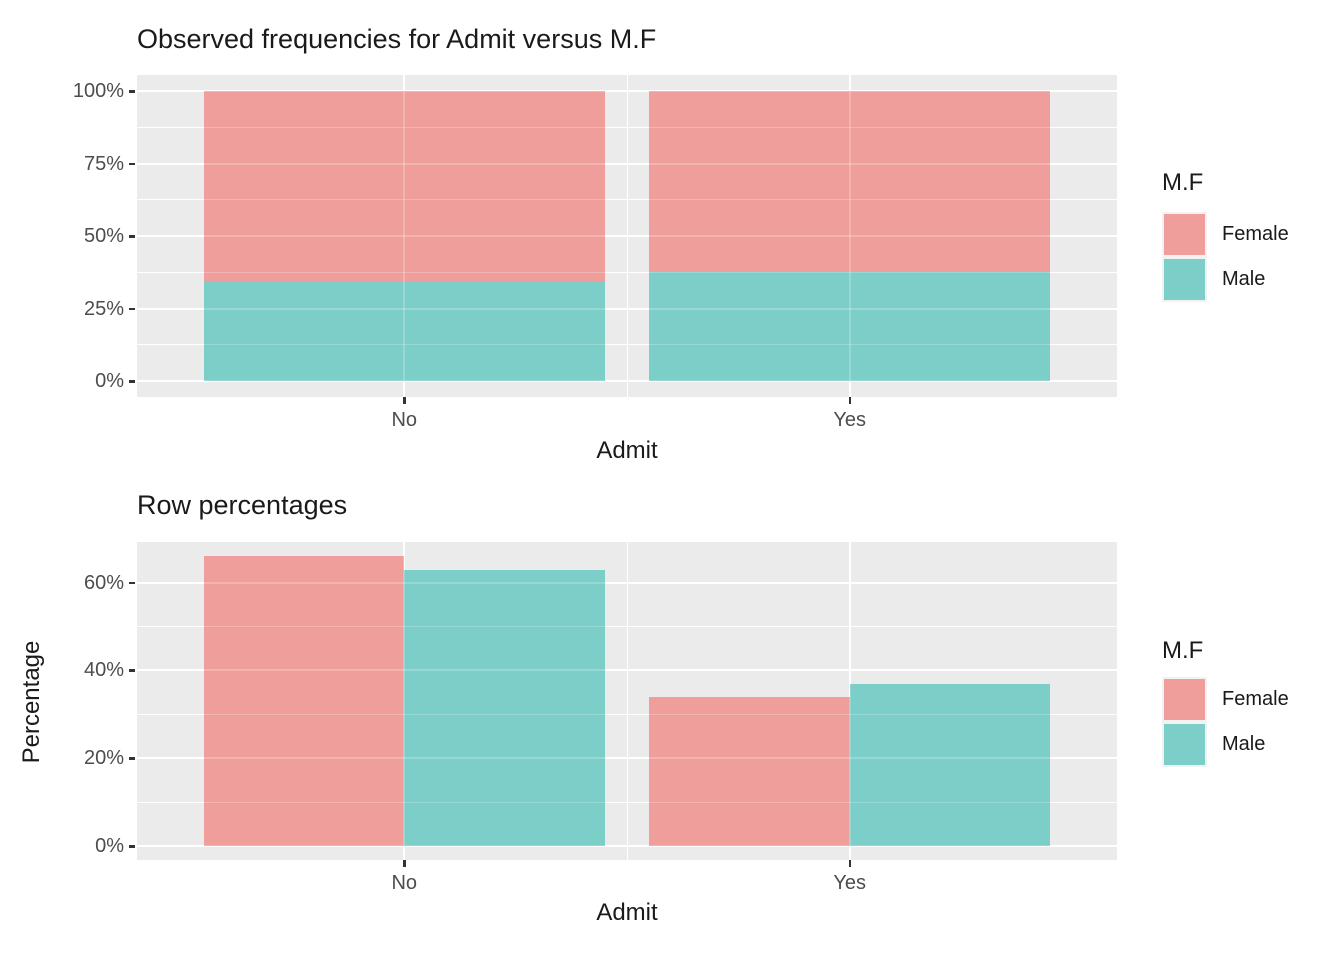 Image resolution: width=1344 pixels, height=960 pixels. I want to click on bar-segment-yes-male, so click(850, 326).